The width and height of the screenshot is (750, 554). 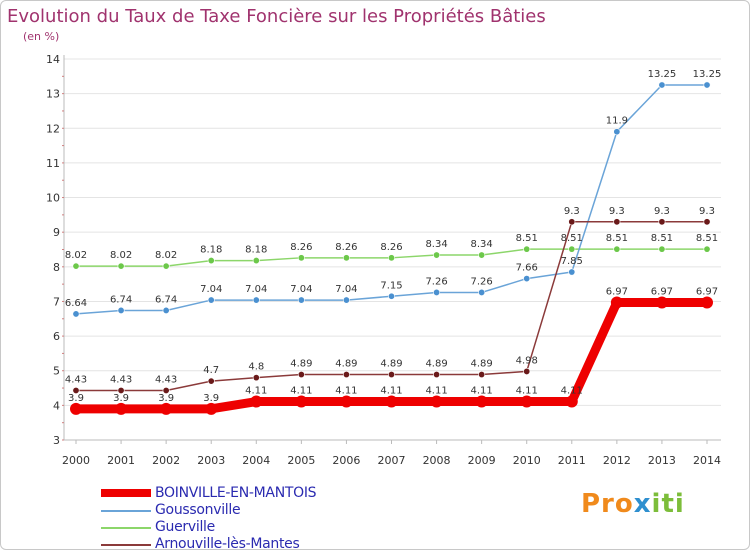 What do you see at coordinates (572, 261) in the screenshot?
I see `data-label: 7.85` at bounding box center [572, 261].